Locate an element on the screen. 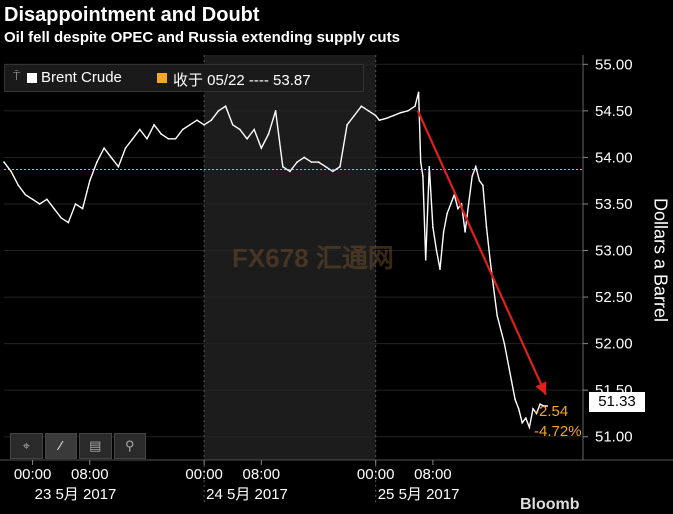 The width and height of the screenshot is (673, 514). watermark: FX678 汇通网 is located at coordinates (313, 258).